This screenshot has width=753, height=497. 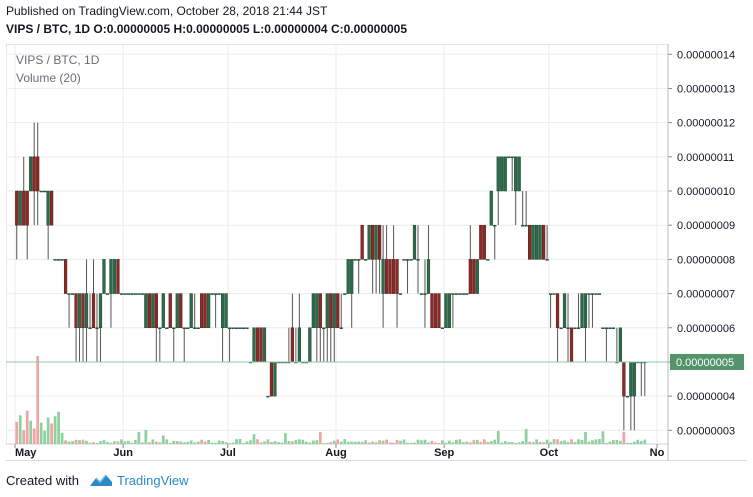 What do you see at coordinates (257, 29) in the screenshot?
I see `ohlc-label: L:` at bounding box center [257, 29].